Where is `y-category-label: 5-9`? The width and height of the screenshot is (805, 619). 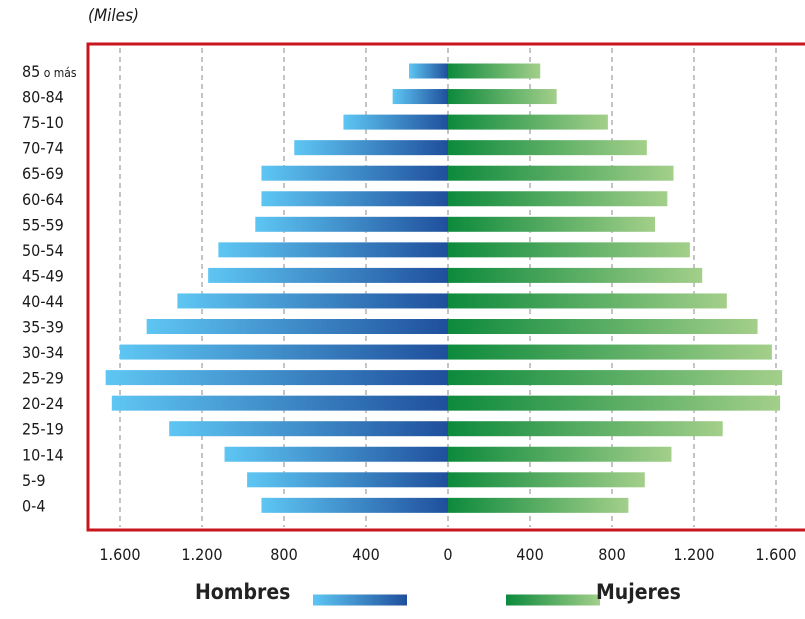 y-category-label: 5-9 is located at coordinates (34, 480).